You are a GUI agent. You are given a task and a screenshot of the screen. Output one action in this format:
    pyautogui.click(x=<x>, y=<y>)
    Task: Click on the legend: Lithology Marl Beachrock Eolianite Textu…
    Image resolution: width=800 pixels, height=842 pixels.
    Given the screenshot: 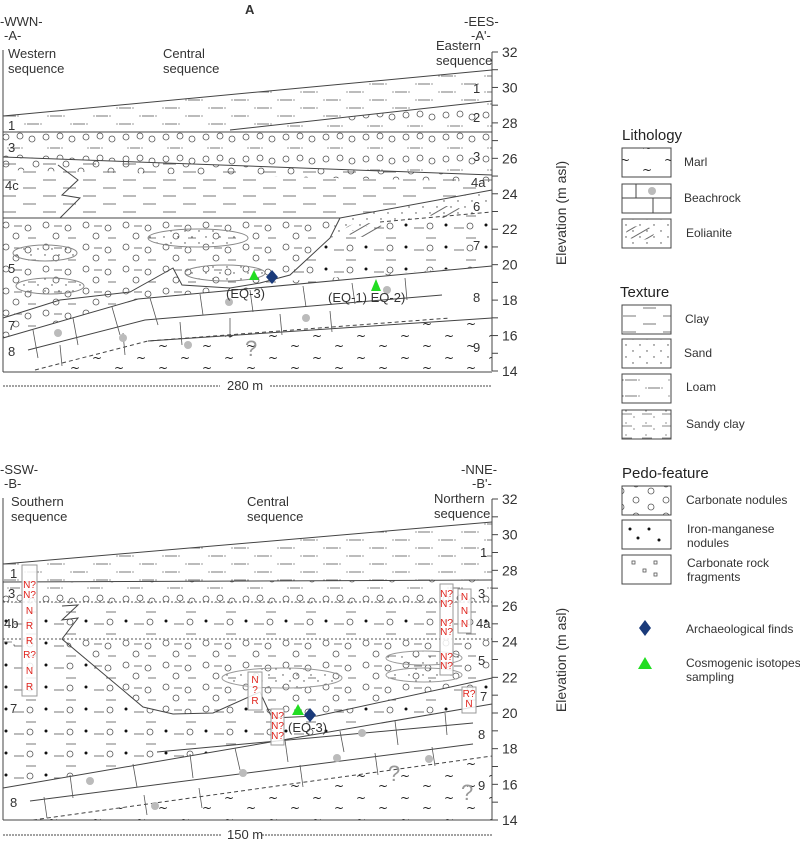 What is the action you would take?
    pyautogui.click(x=710, y=405)
    